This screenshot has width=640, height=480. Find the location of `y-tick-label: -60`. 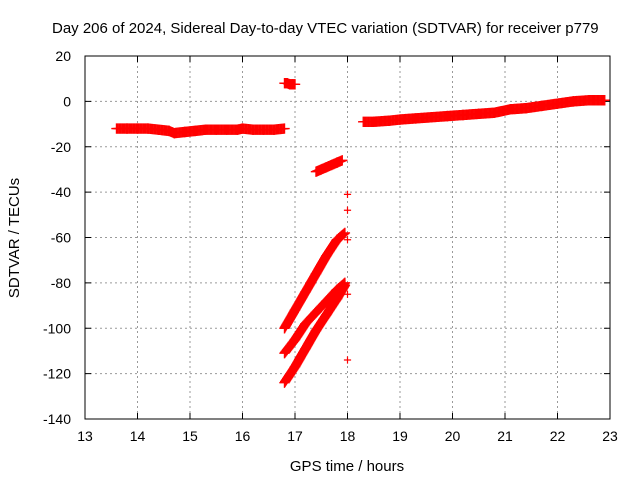

y-tick-label: -60 is located at coordinates (61, 238).